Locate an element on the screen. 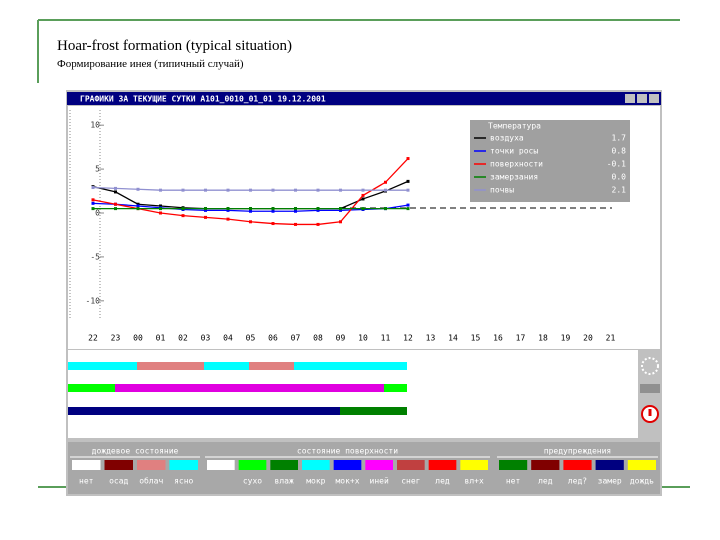 The height and width of the screenshot is (540, 720). x-tick-label: 01 is located at coordinates (161, 338).